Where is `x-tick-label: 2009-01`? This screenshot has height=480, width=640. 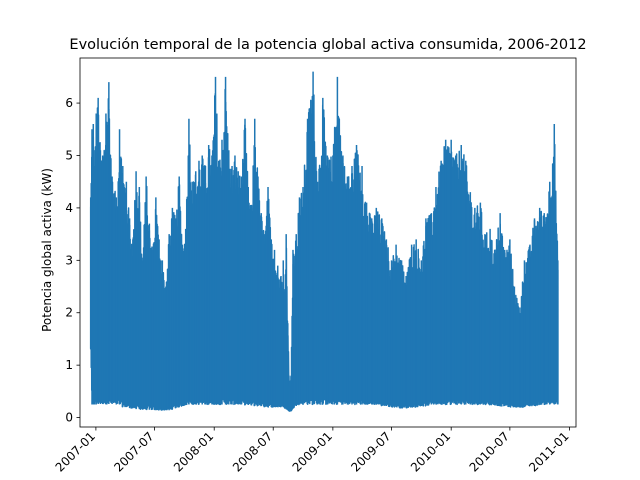
x-tick-label: 2009-01 is located at coordinates (312, 451).